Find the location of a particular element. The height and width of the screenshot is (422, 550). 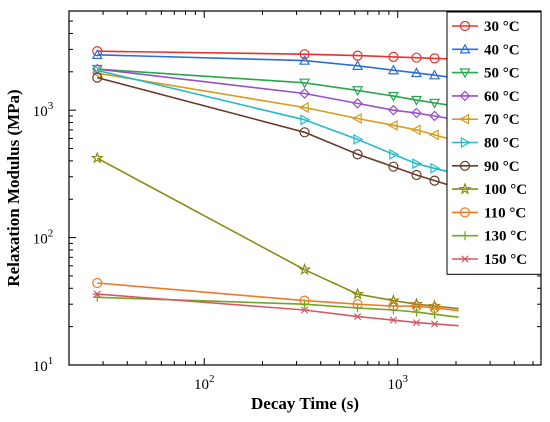

y-tick-label: 10² is located at coordinates (43, 238).